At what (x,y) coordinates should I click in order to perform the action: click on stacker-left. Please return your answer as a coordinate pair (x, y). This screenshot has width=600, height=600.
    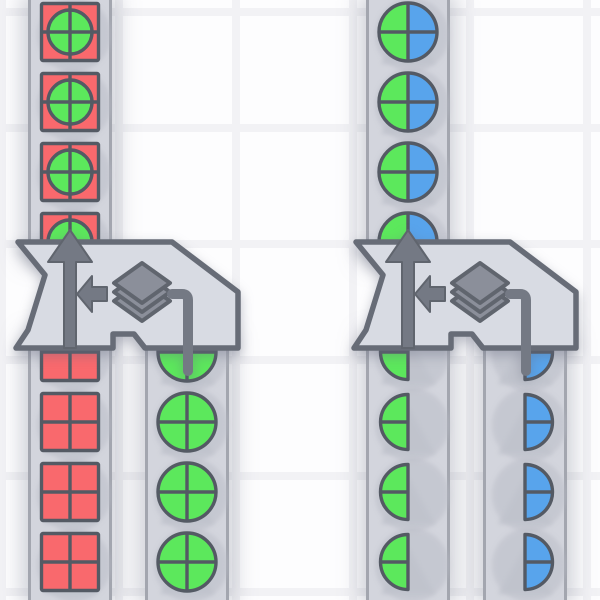
    Looking at the image, I should click on (127, 302).